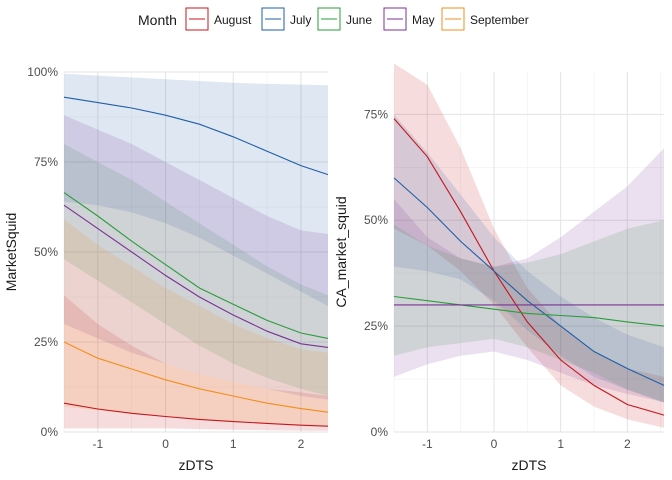 The image size is (672, 480). What do you see at coordinates (196, 276) in the screenshot?
I see `panel1-line-may` at bounding box center [196, 276].